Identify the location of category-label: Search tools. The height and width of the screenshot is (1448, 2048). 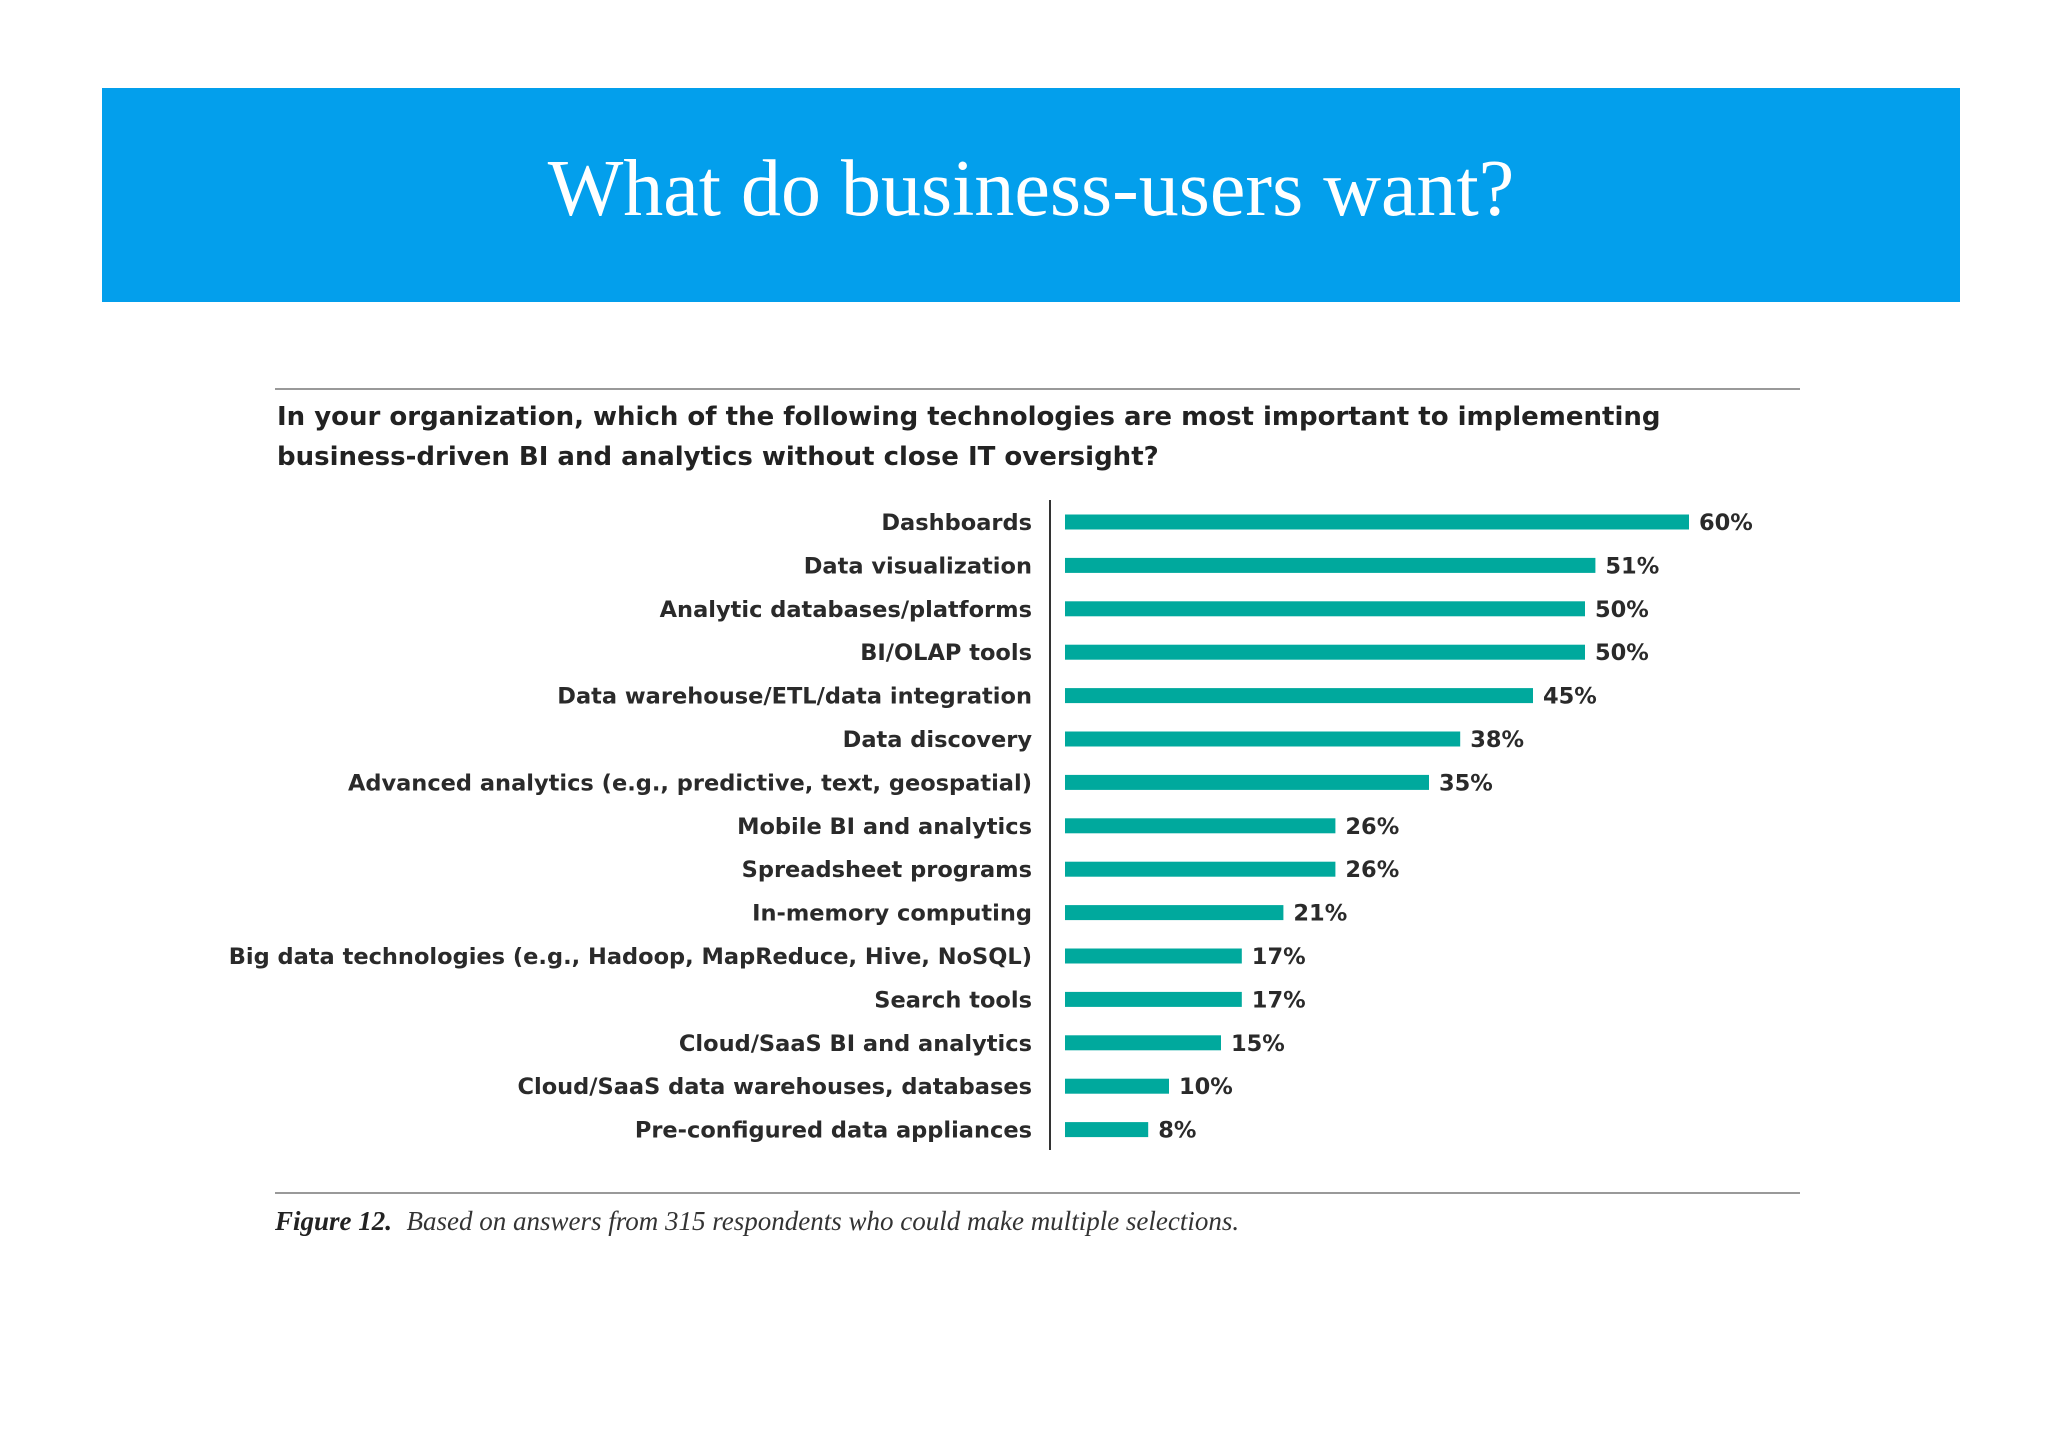
(953, 1000).